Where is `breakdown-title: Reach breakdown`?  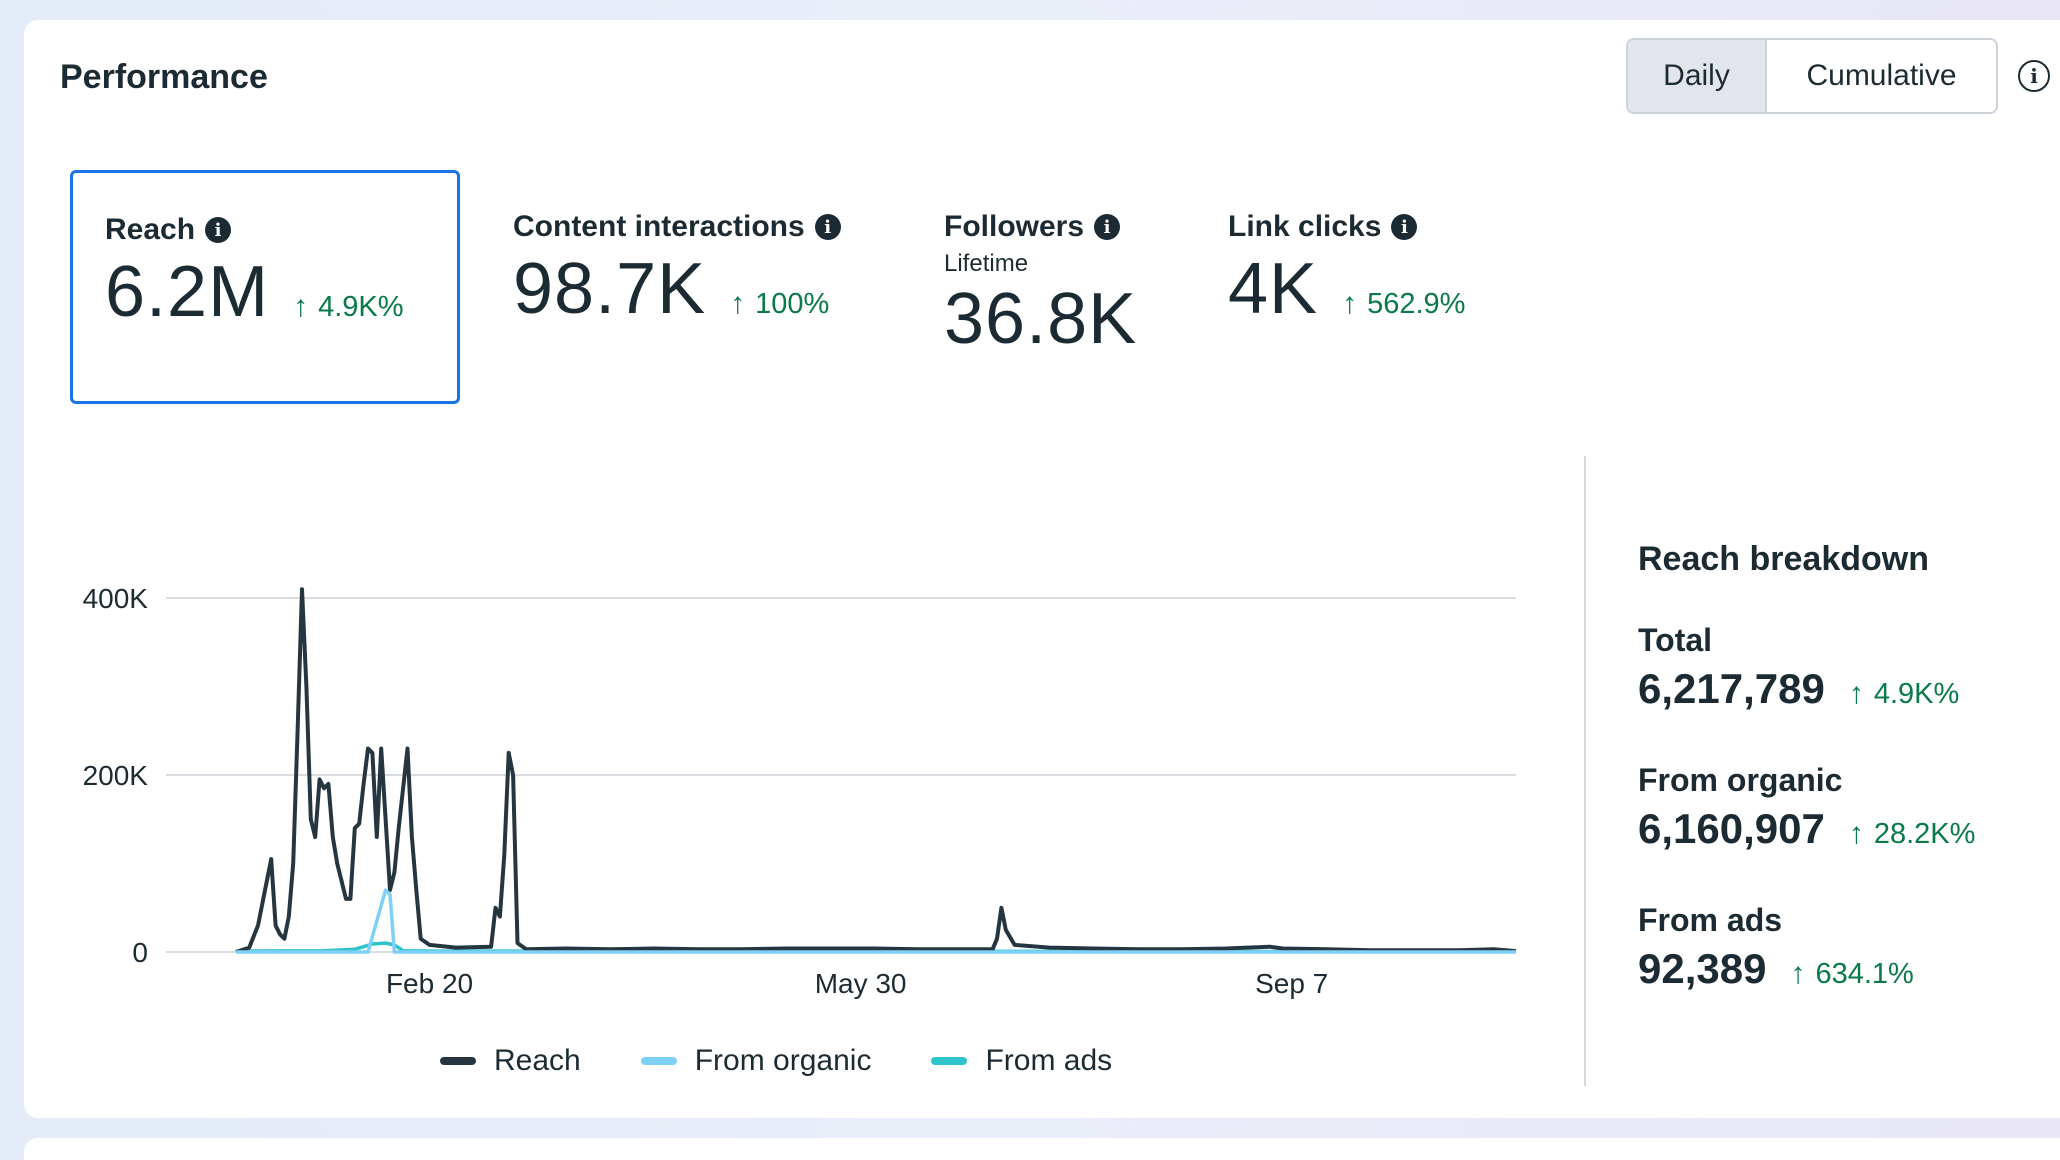
breakdown-title: Reach breakdown is located at coordinates (1783, 559).